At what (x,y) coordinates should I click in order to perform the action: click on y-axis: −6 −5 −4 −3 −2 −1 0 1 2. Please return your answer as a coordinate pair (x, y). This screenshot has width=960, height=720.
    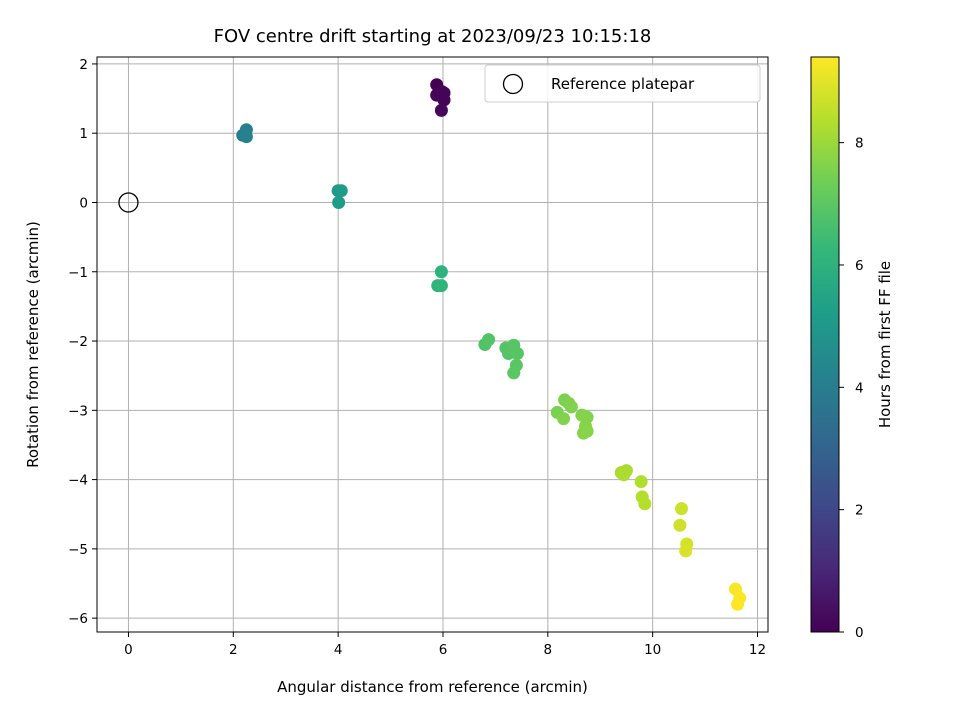
    Looking at the image, I should click on (82, 342).